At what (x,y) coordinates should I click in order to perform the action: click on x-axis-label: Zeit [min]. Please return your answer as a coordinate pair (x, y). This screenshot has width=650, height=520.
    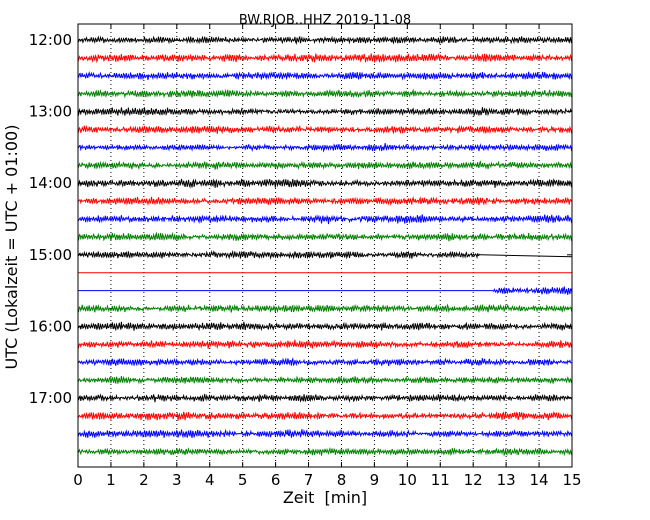
    Looking at the image, I should click on (325, 497).